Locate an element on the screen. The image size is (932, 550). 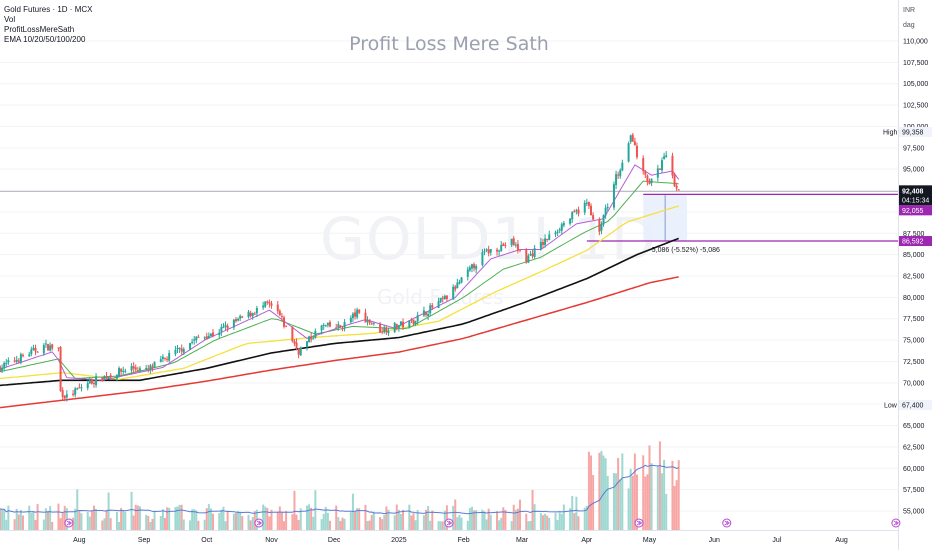
price-tick-label: 107,500 is located at coordinates (915, 63).